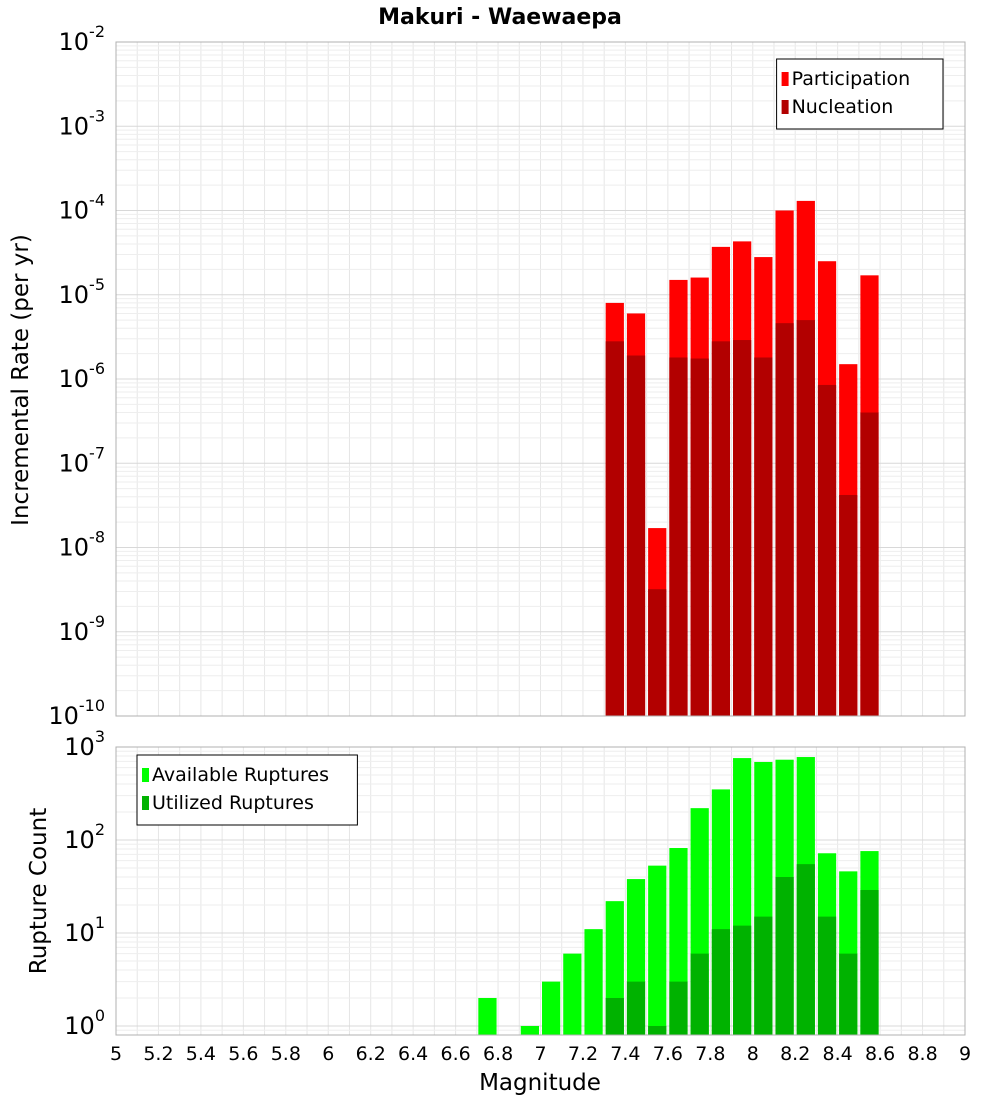  Describe the element at coordinates (201, 1054) in the screenshot. I see `x-tick-label: 5.4` at that location.